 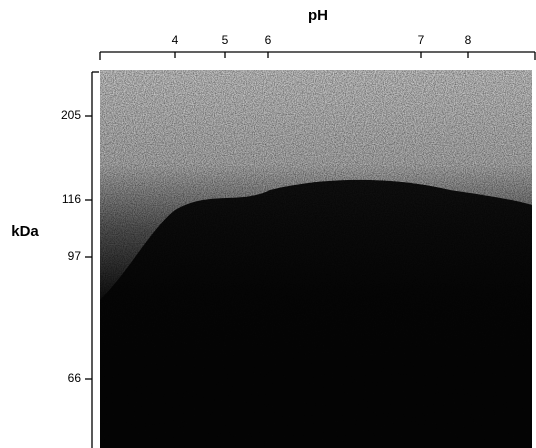 What do you see at coordinates (75, 256) in the screenshot?
I see `kda-tick-label: 97` at bounding box center [75, 256].